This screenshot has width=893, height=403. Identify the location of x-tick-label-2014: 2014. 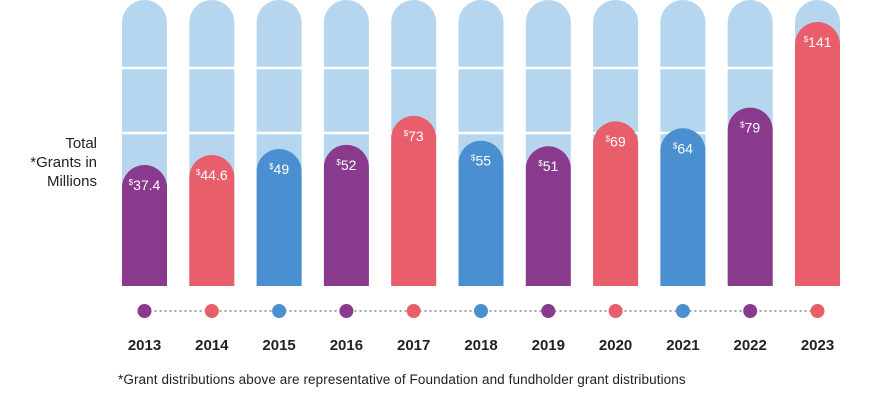
(212, 345).